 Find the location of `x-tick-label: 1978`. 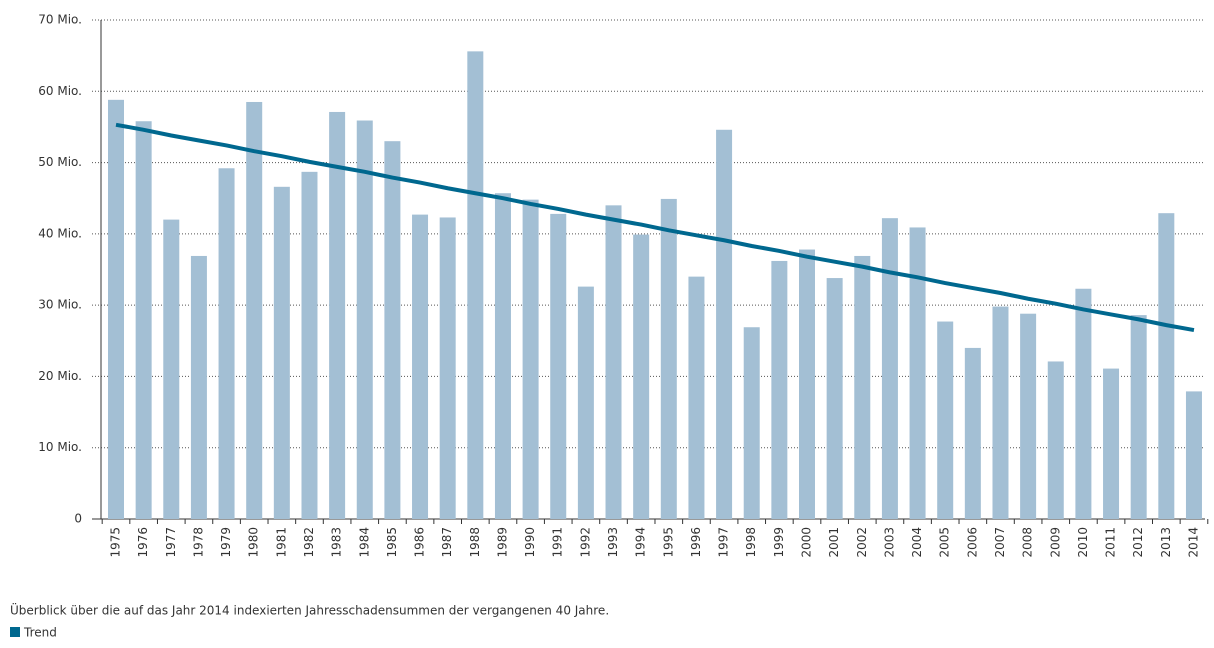

x-tick-label: 1978 is located at coordinates (198, 542).